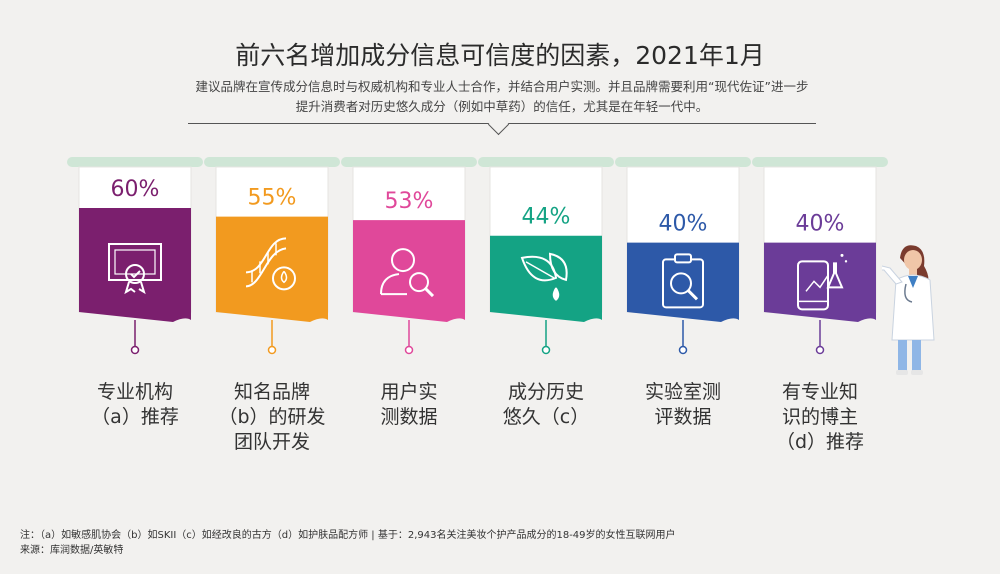 This screenshot has height=574, width=1000. I want to click on value-label: 44%, so click(546, 217).